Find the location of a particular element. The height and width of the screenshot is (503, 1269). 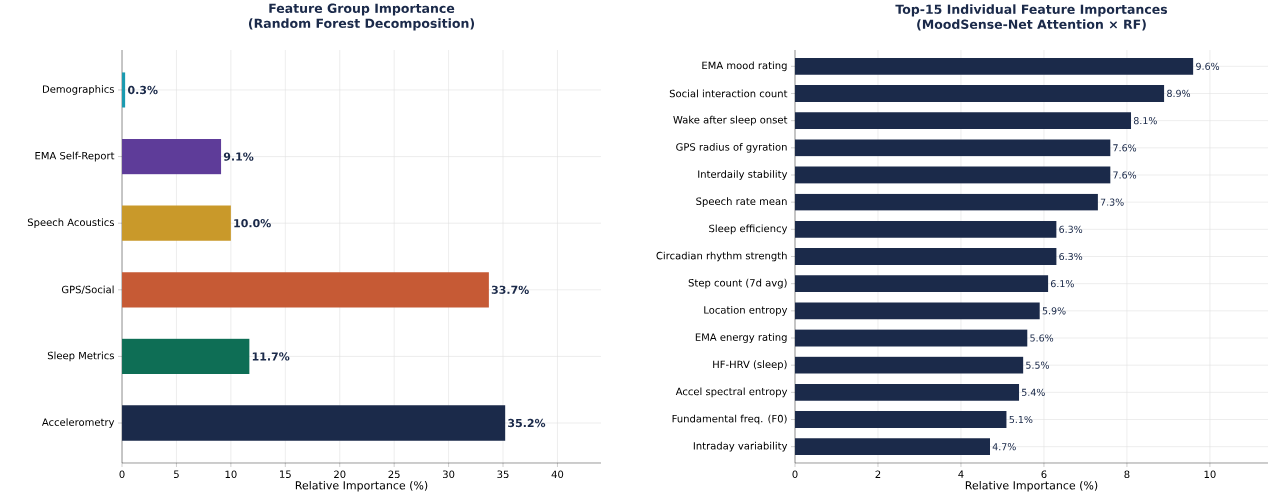

y-tick-label: Step count (7d avg) is located at coordinates (737, 283).